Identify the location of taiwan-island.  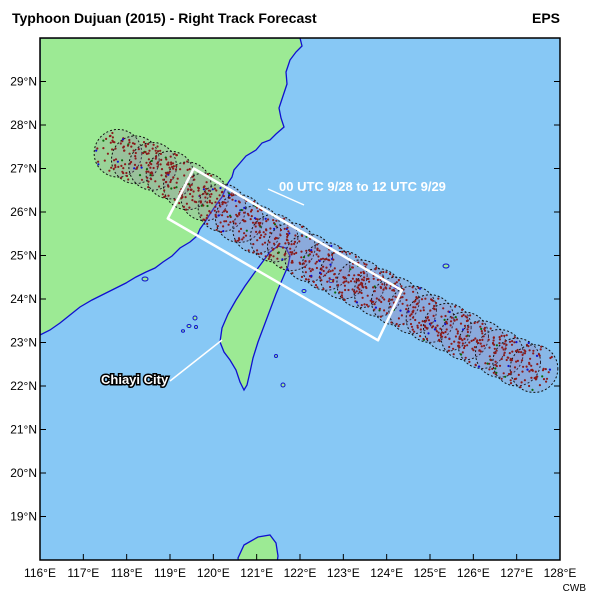
(255, 318).